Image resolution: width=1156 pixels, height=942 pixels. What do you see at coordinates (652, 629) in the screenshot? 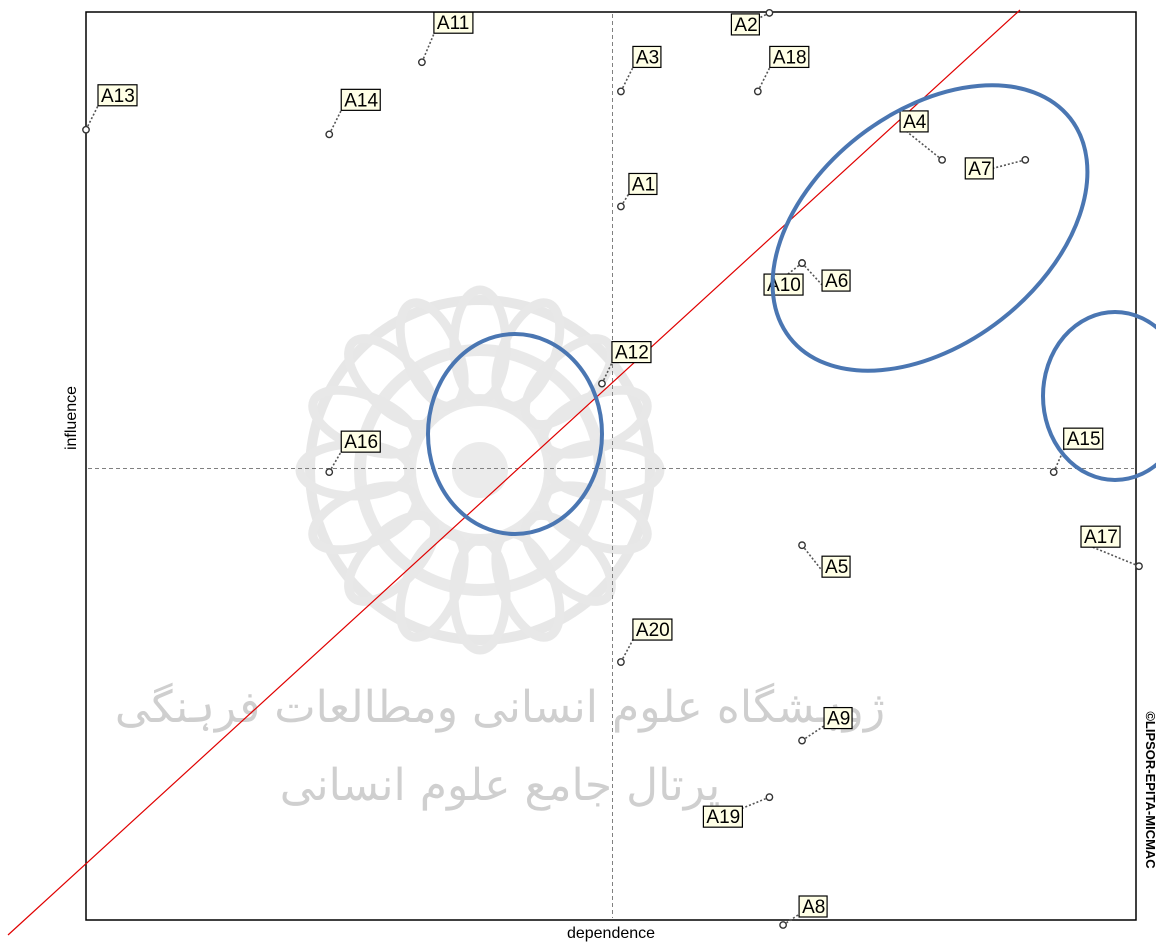
I see `point-label: A20` at bounding box center [652, 629].